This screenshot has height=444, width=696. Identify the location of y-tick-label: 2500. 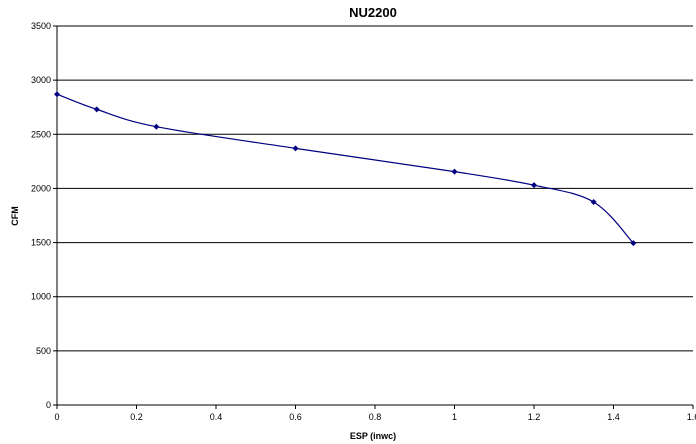
(41, 134).